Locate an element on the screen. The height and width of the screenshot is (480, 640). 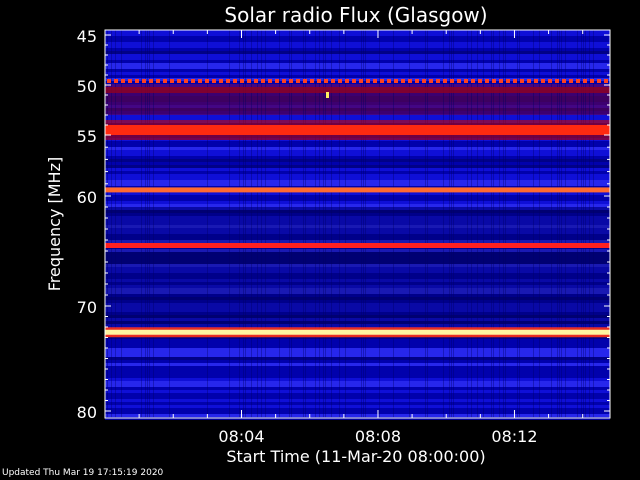
y-tick-label: 70 is located at coordinates (87, 307).